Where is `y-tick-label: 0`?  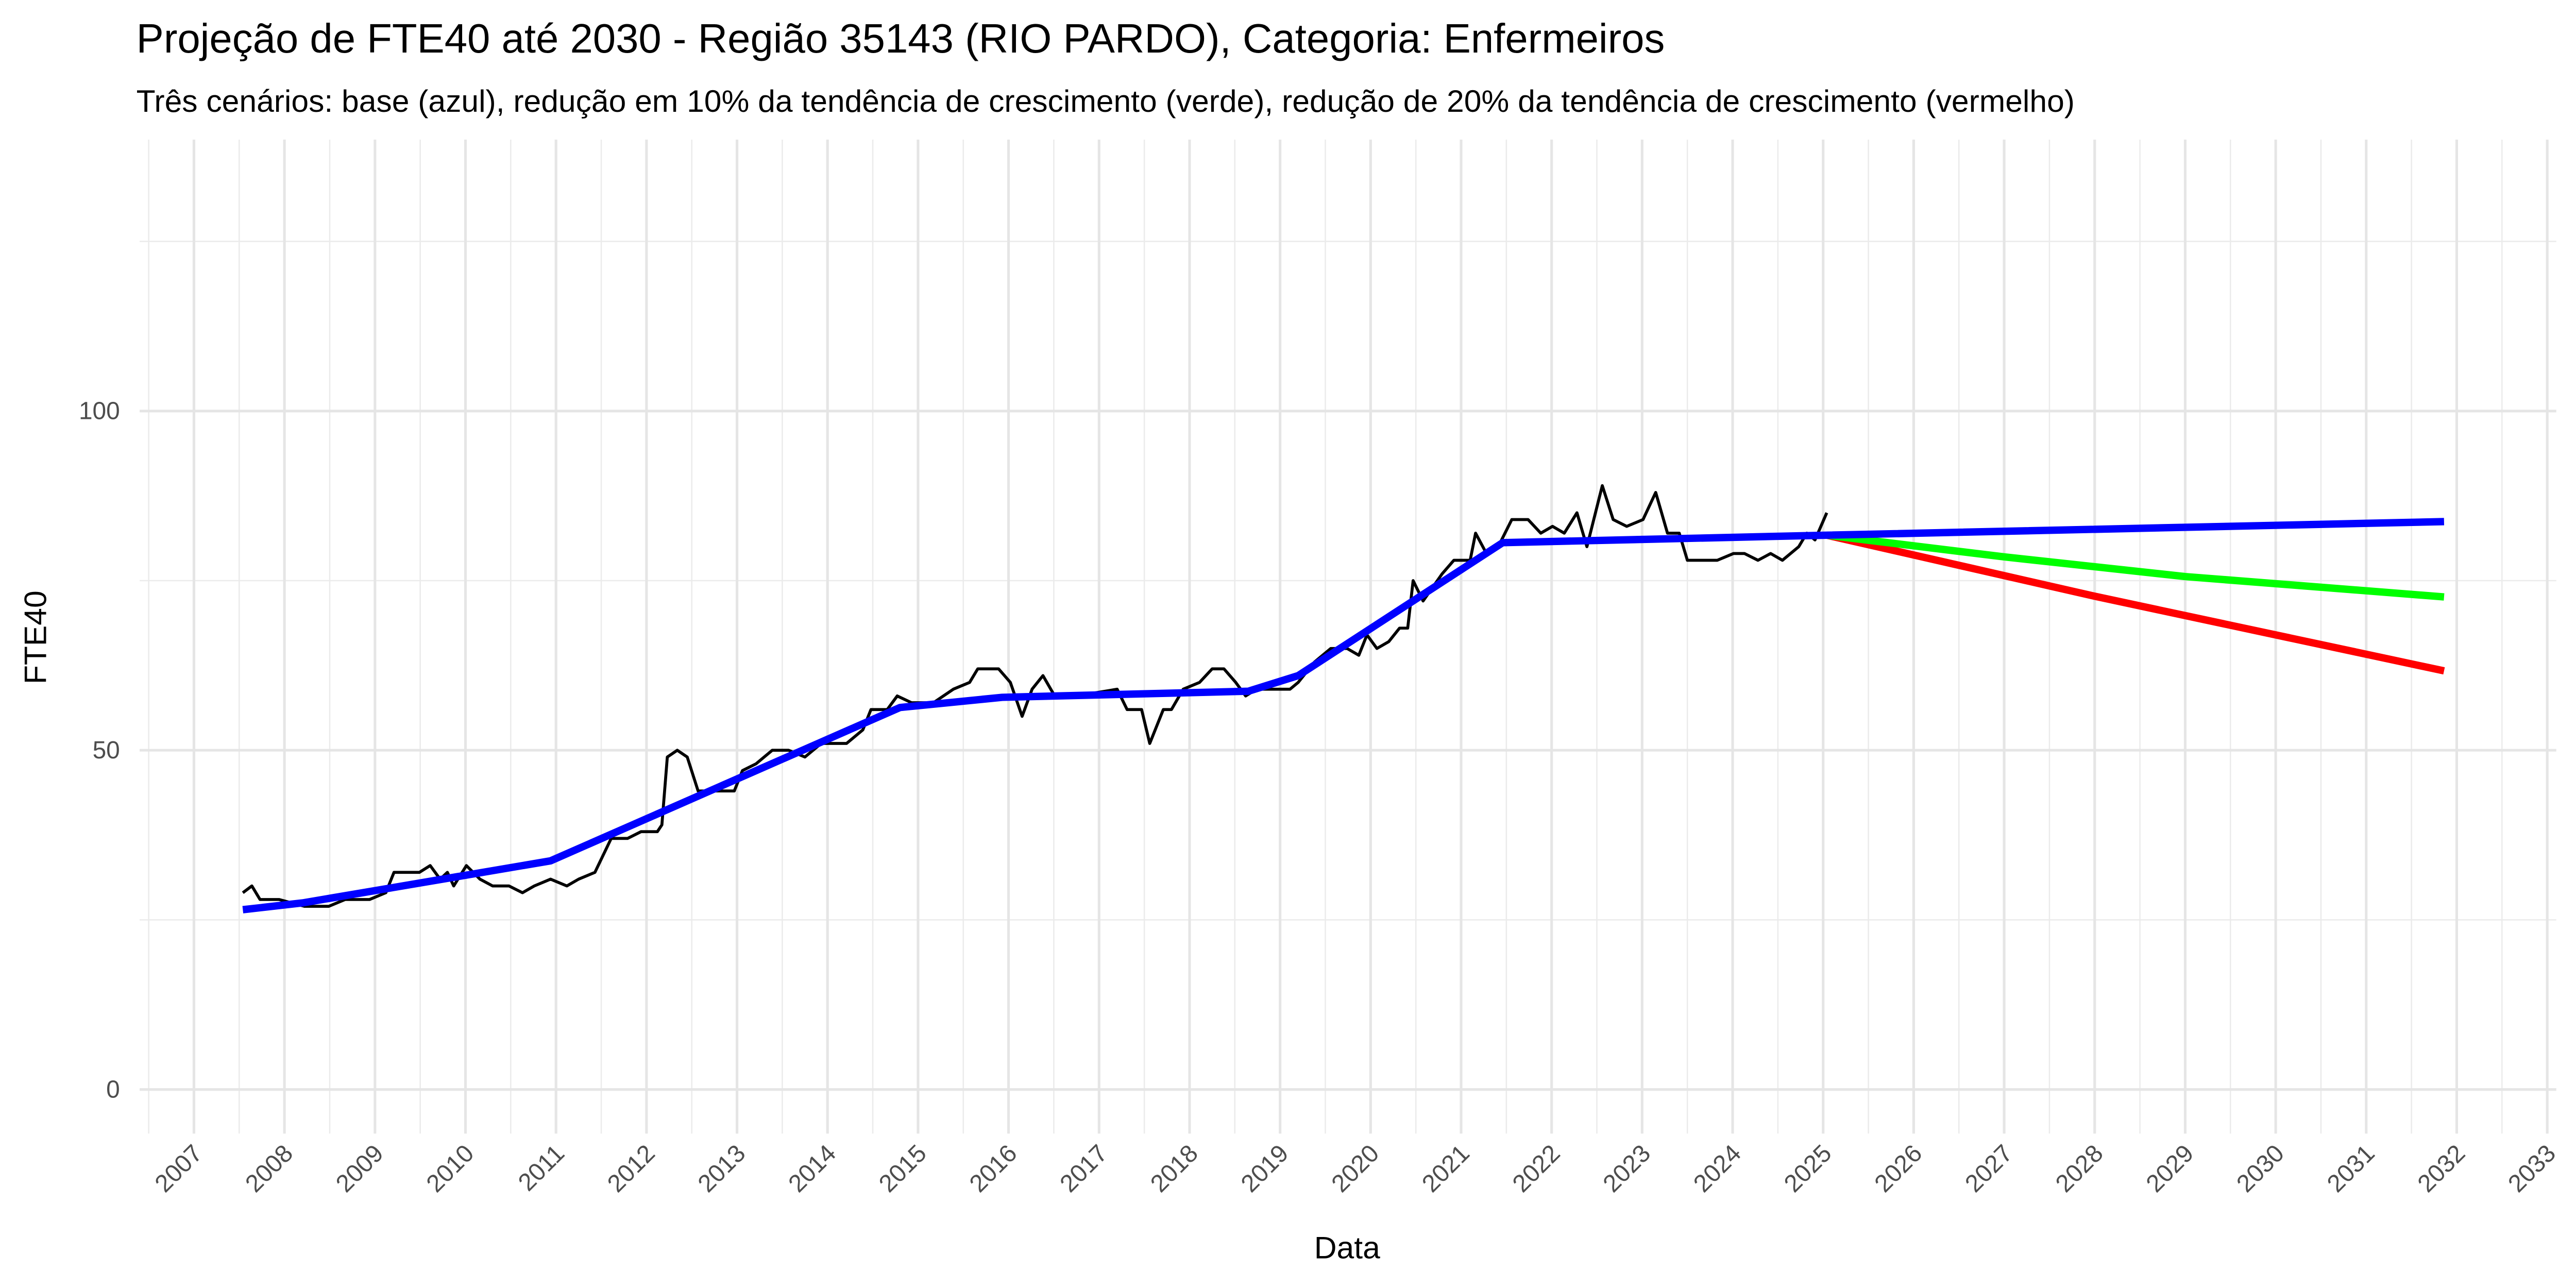
y-tick-label: 0 is located at coordinates (113, 1090).